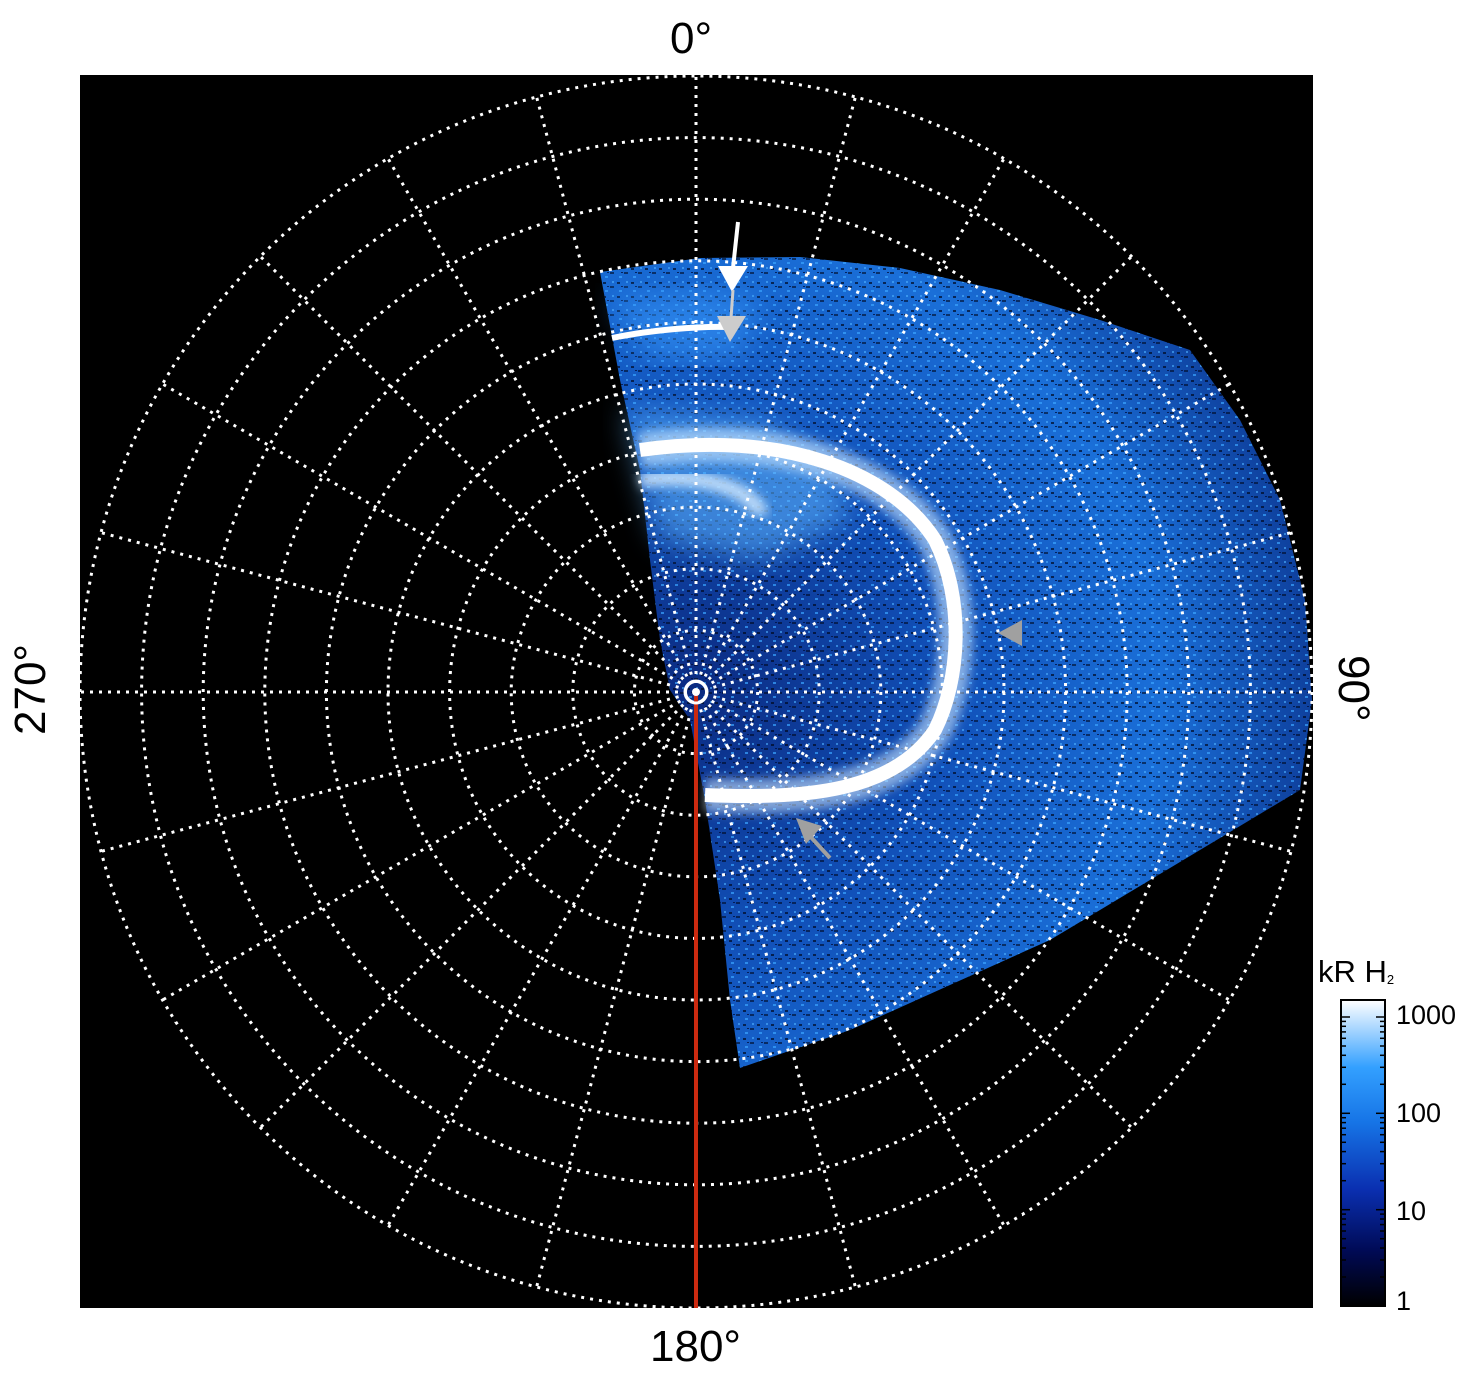 The height and width of the screenshot is (1384, 1481). Describe the element at coordinates (1411, 1211) in the screenshot. I see `colorbar-tick-label: 10` at that location.